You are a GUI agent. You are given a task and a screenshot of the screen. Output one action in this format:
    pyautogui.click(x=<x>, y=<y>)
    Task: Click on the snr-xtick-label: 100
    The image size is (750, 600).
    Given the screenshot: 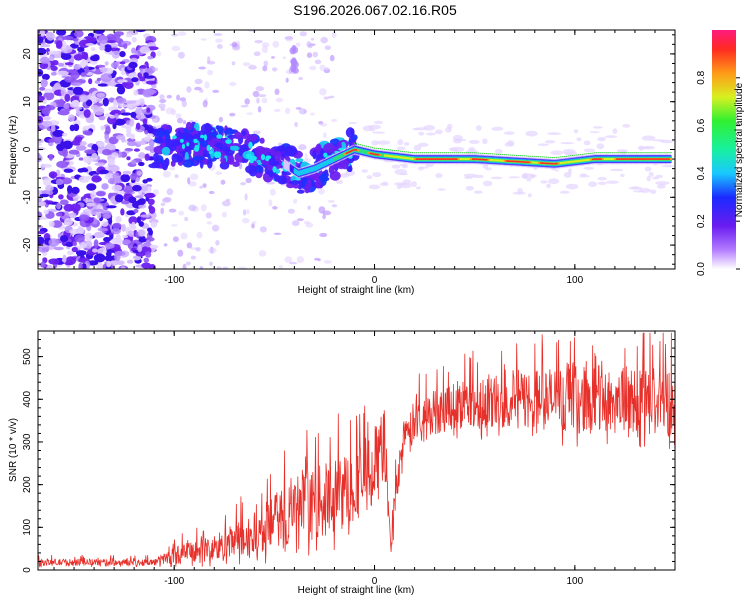 What is the action you would take?
    pyautogui.click(x=574, y=581)
    